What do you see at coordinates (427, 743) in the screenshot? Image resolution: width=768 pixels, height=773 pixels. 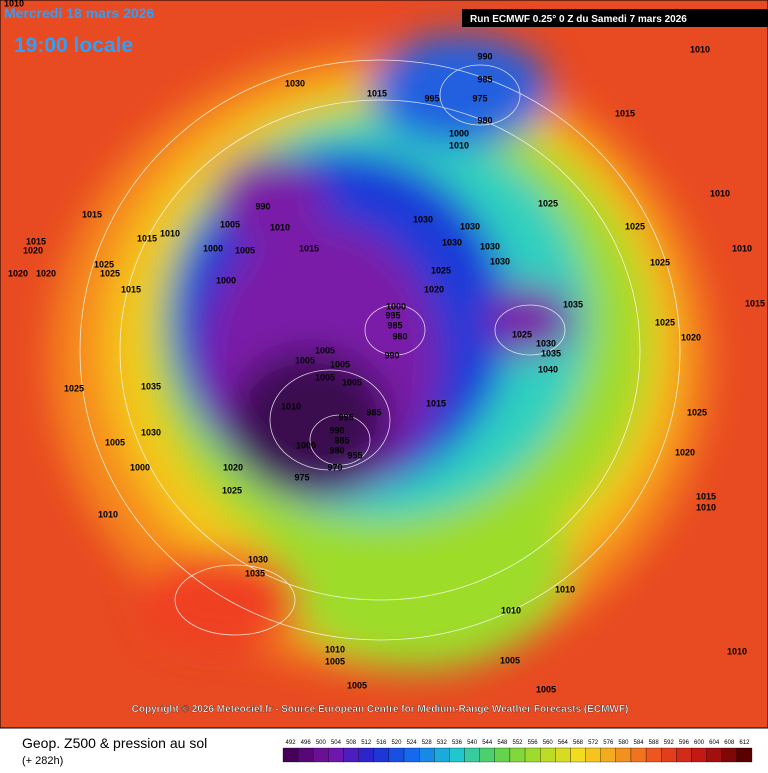 I see `colorbar-label: 528` at bounding box center [427, 743].